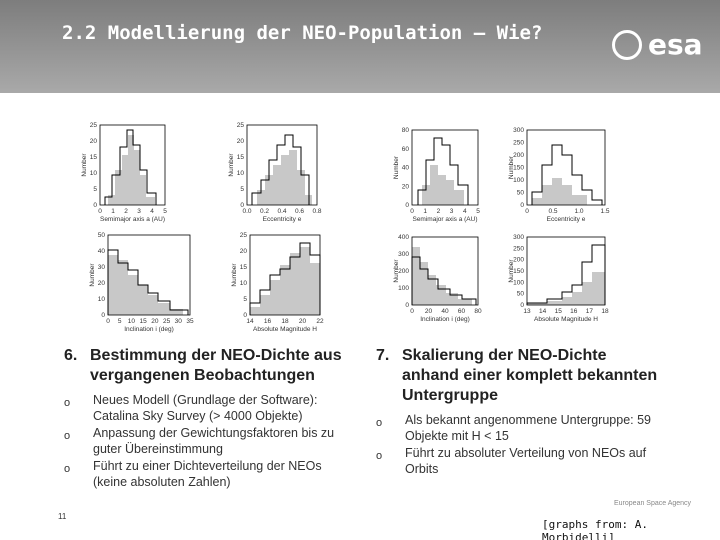 The width and height of the screenshot is (720, 540). Describe the element at coordinates (281, 211) in the screenshot. I see `x-tick-label: 0.4` at that location.